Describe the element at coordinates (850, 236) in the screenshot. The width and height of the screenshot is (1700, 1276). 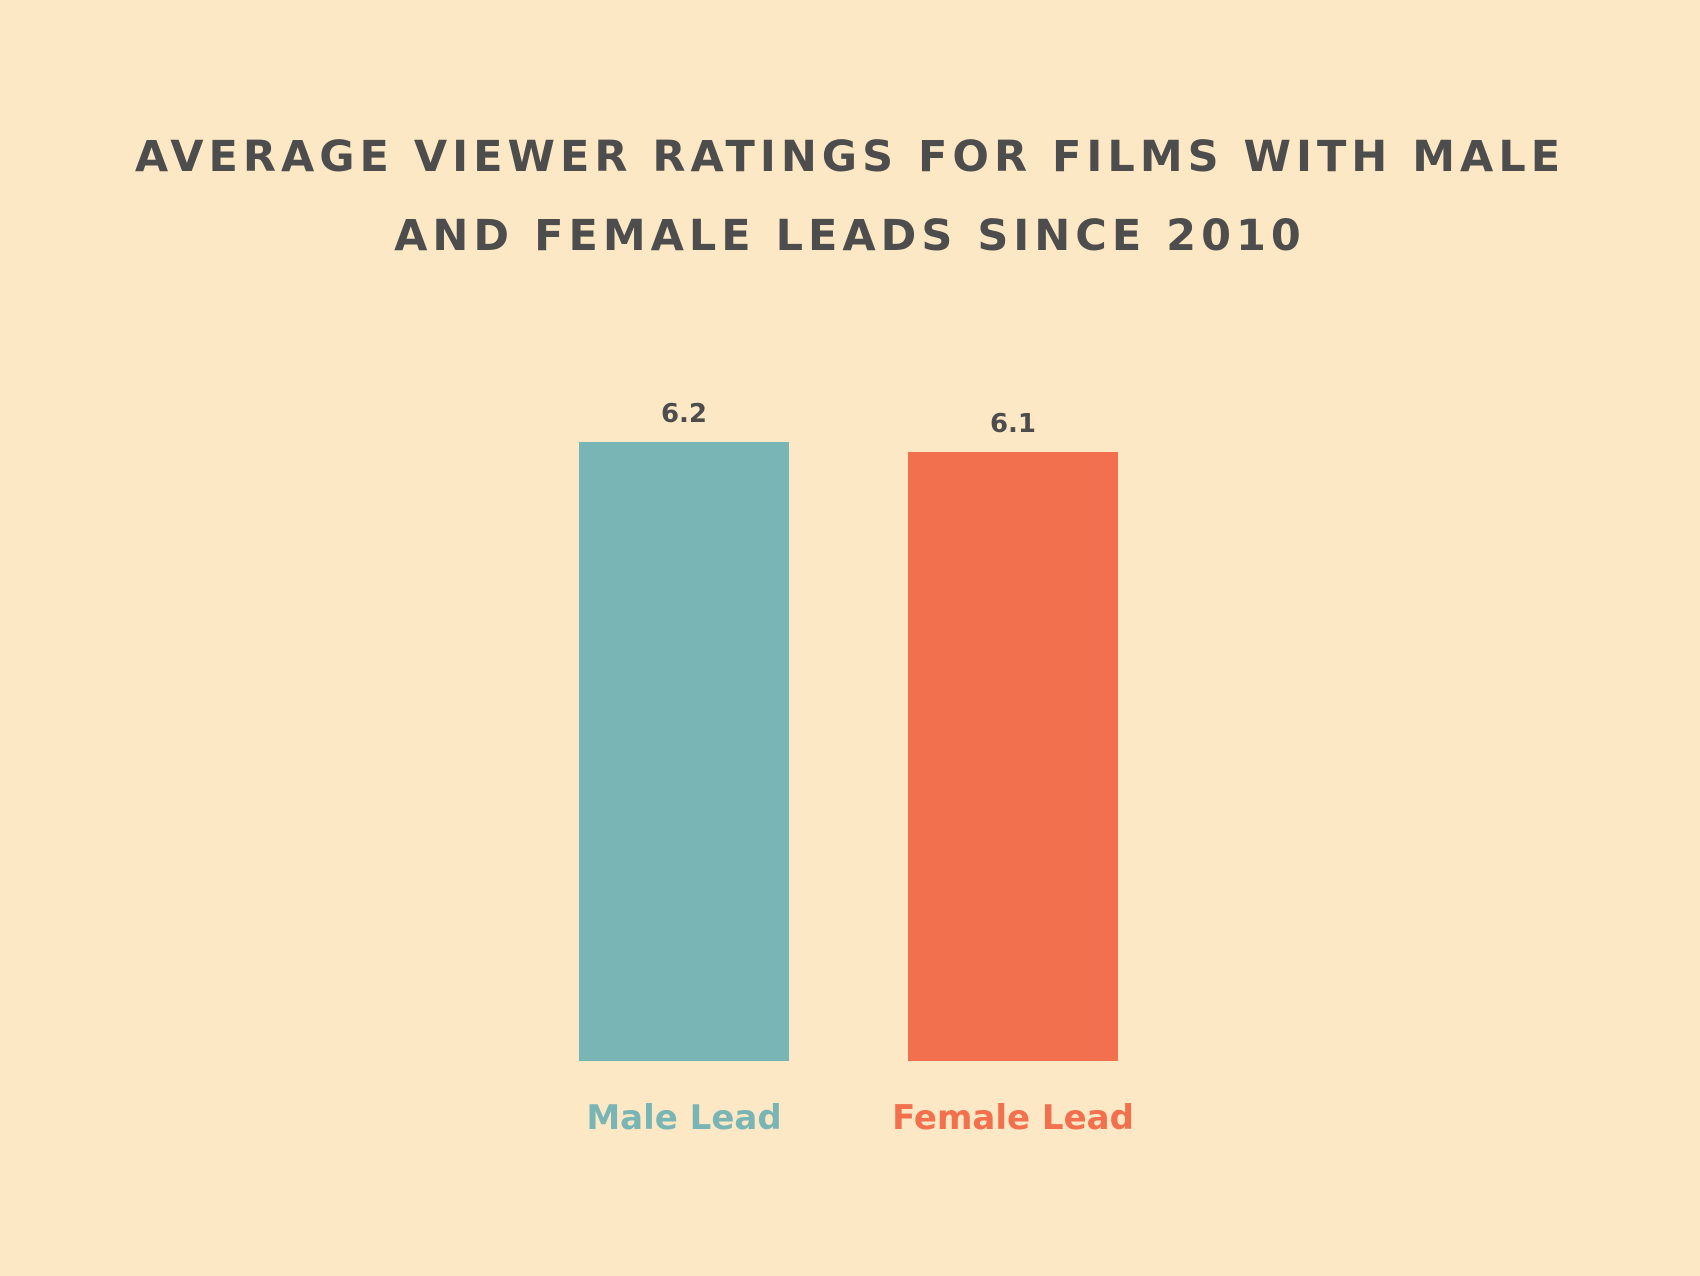
I see `chart-title-line-2: AND FEMALE LEADS SINCE 2010` at that location.